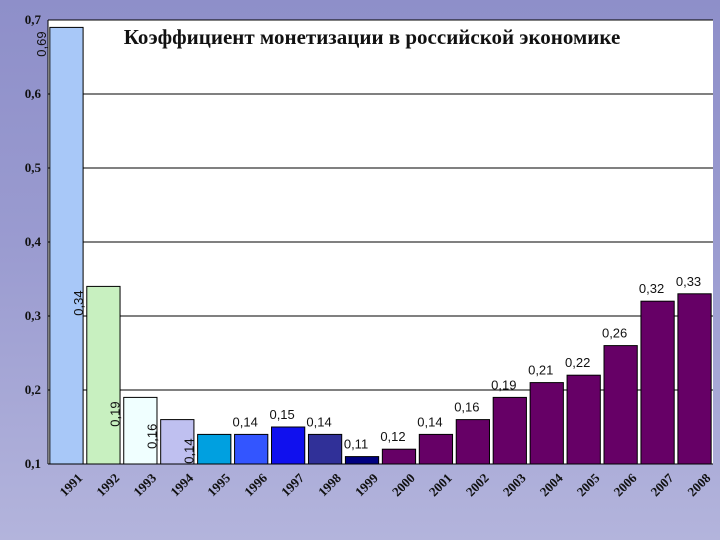  I want to click on y-tick-label: 0,7, so click(33, 19).